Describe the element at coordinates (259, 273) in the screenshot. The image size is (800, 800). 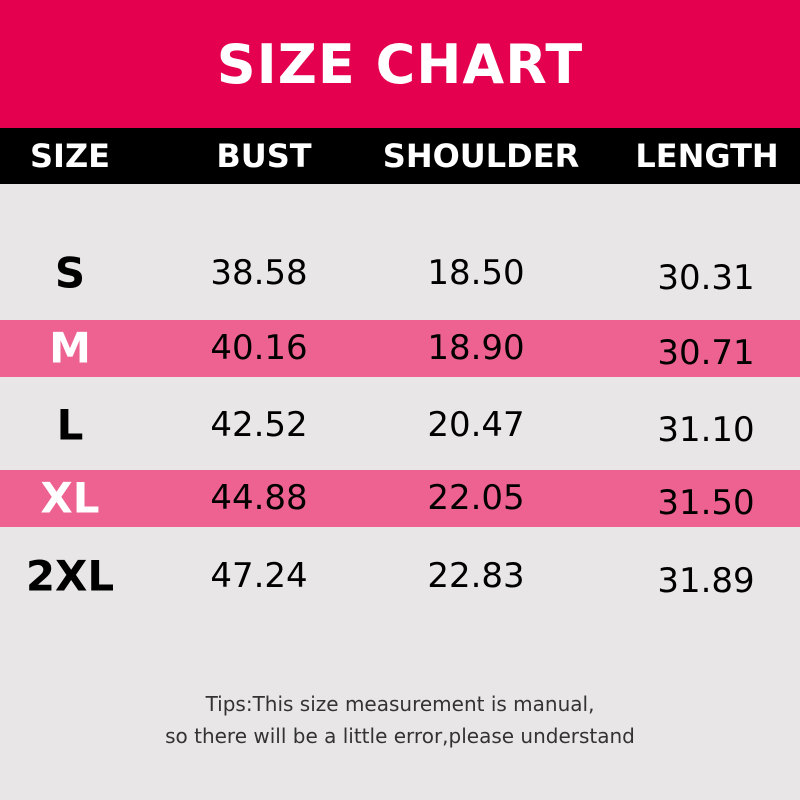
I see `bust-cell: 38.58` at that location.